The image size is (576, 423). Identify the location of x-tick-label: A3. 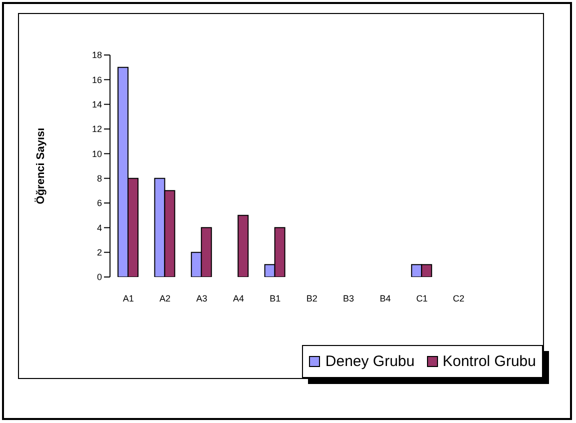
(202, 298).